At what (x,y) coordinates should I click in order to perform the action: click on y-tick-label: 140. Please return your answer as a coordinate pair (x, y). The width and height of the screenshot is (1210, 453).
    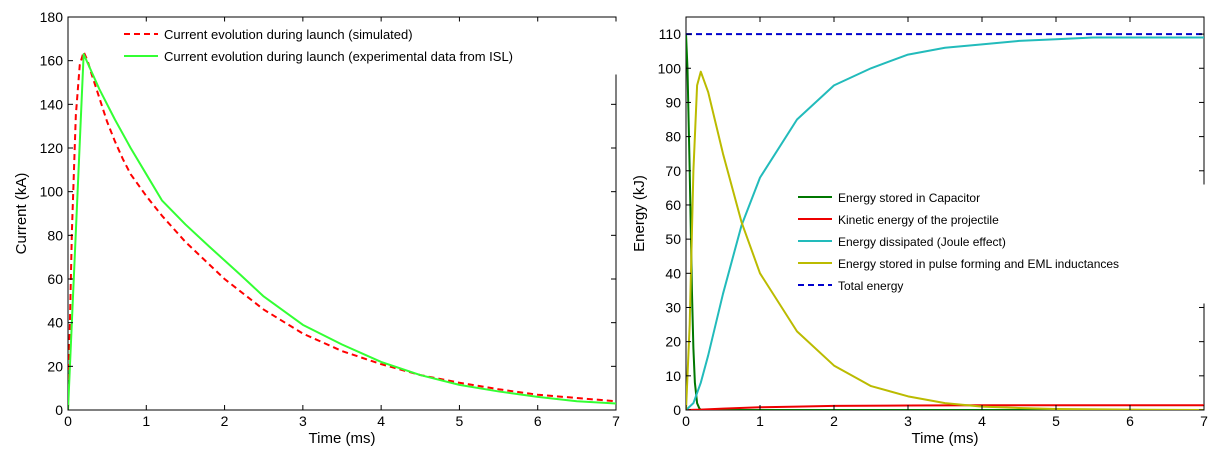
    Looking at the image, I should click on (52, 104).